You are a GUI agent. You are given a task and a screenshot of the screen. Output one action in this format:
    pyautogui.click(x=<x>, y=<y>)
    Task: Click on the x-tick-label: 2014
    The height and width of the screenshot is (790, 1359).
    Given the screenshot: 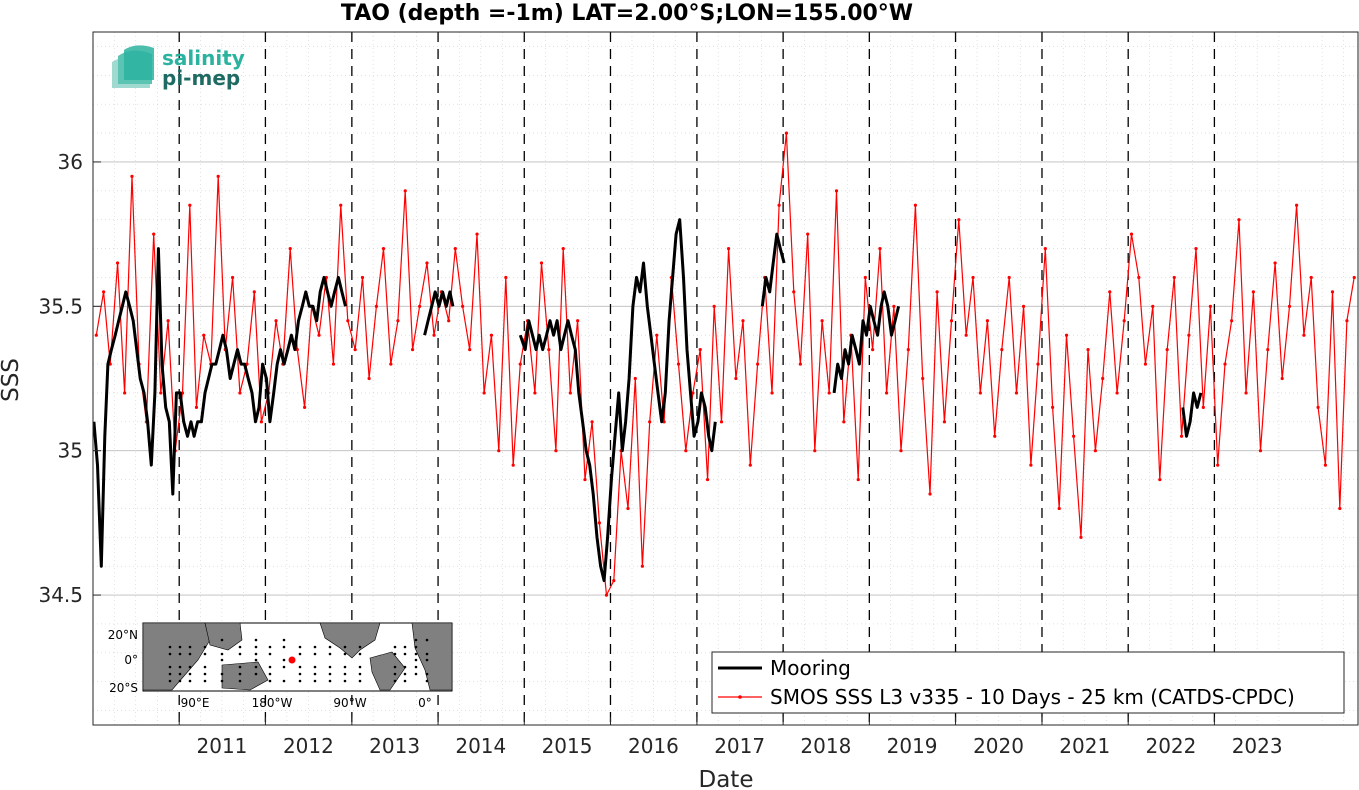 What is the action you would take?
    pyautogui.click(x=480, y=746)
    